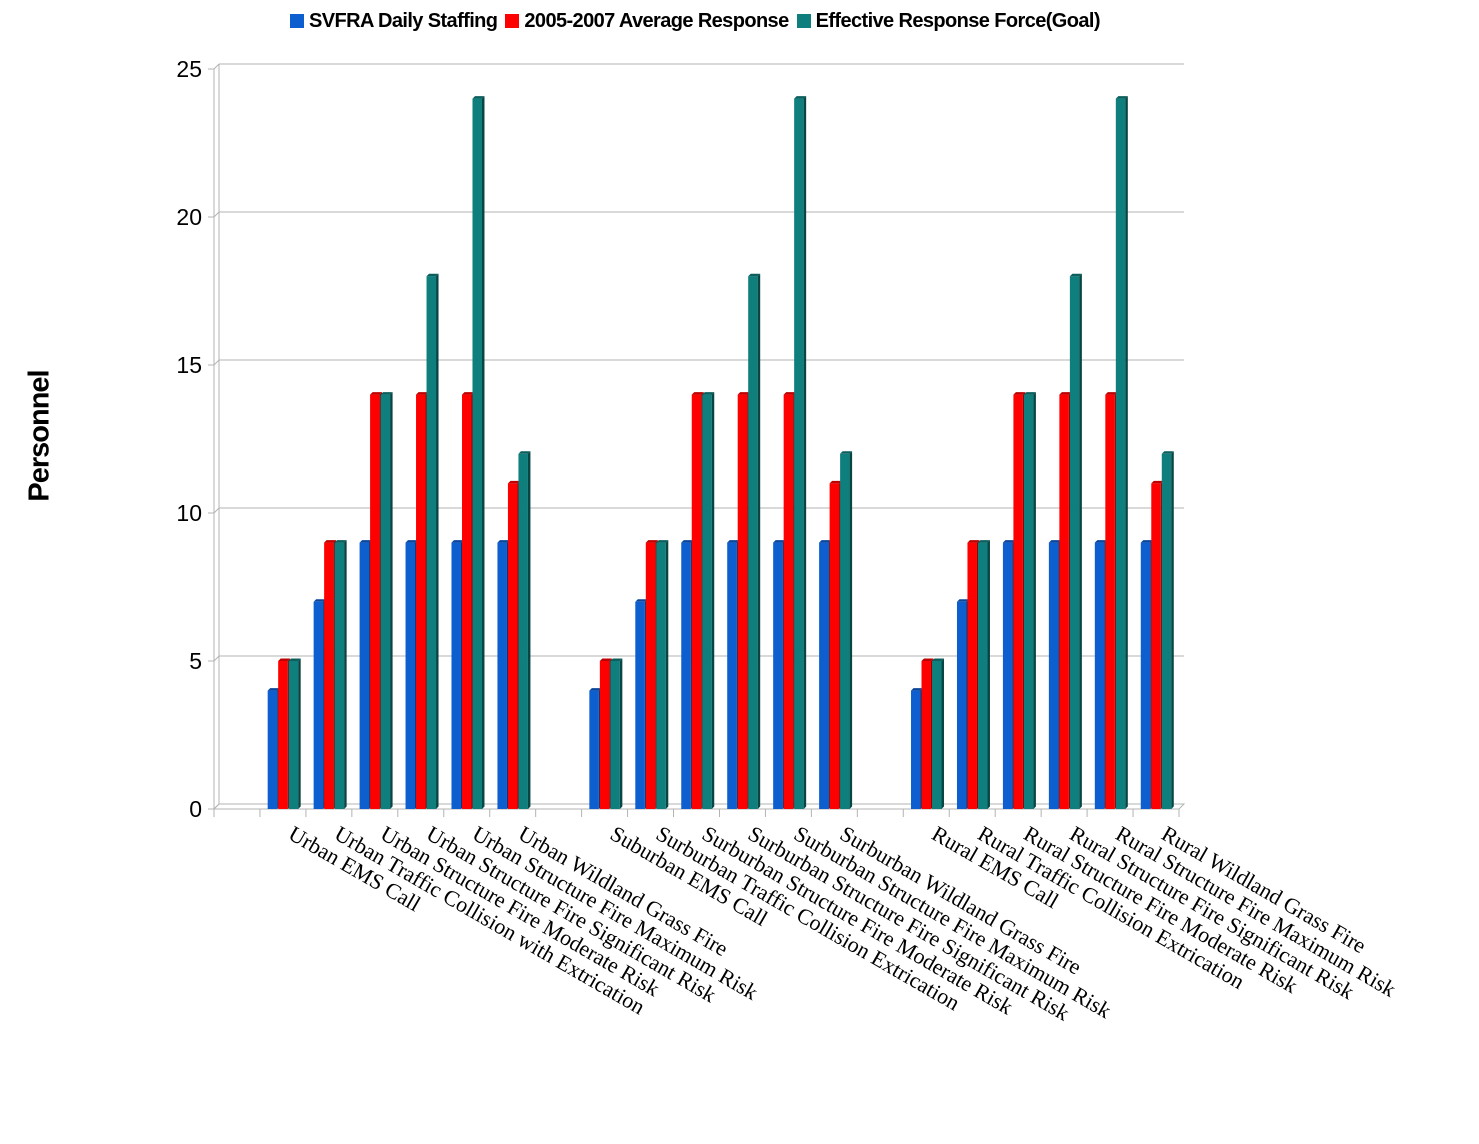  What do you see at coordinates (189, 69) in the screenshot?
I see `y-tick-label: 25` at bounding box center [189, 69].